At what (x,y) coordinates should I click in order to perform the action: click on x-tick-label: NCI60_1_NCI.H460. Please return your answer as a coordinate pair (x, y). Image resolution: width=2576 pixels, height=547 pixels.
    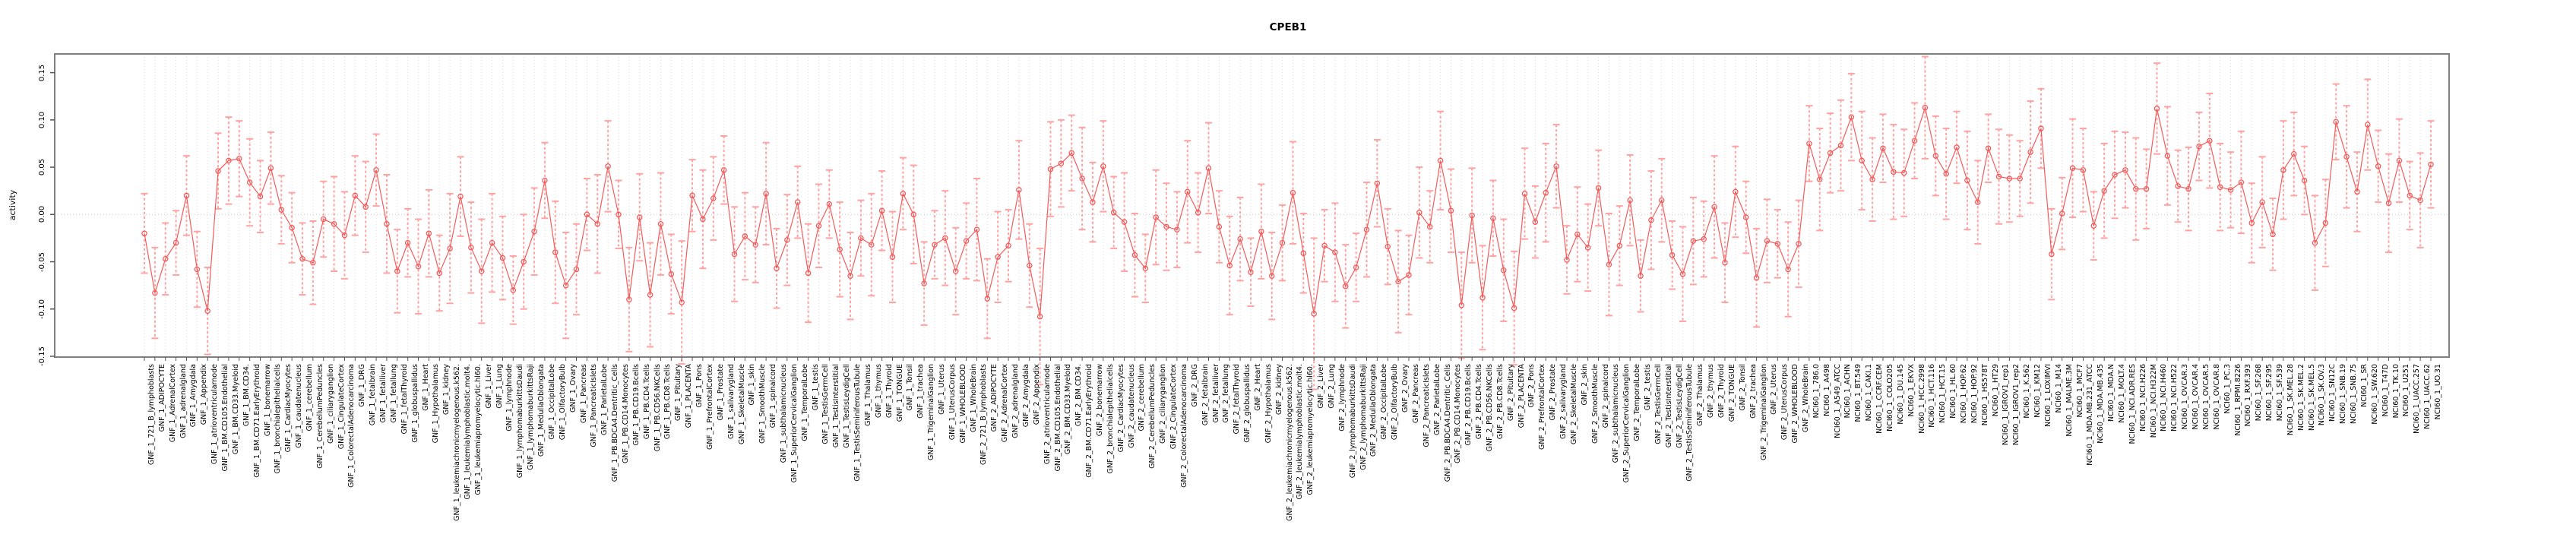
    Looking at the image, I should click on (2164, 398).